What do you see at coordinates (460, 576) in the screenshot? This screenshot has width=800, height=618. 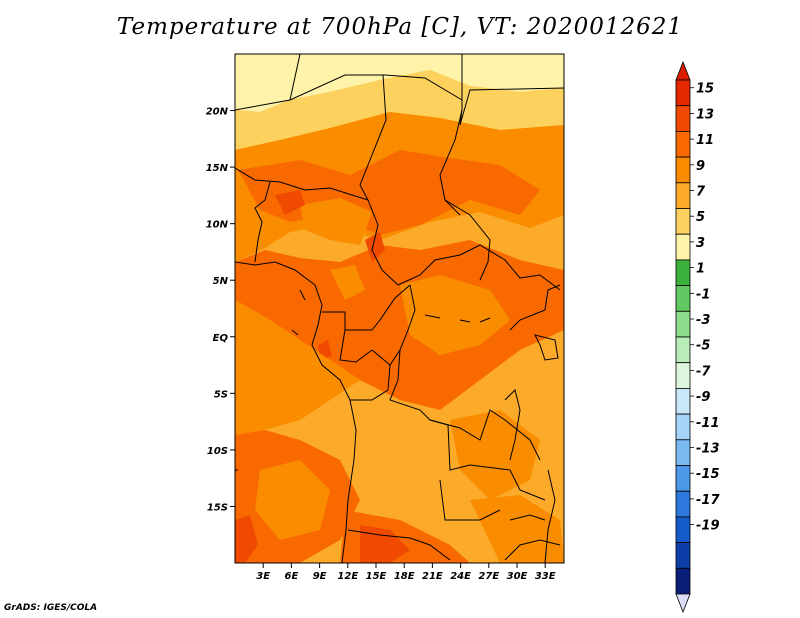 I see `lon-tick-label: 24E` at bounding box center [460, 576].